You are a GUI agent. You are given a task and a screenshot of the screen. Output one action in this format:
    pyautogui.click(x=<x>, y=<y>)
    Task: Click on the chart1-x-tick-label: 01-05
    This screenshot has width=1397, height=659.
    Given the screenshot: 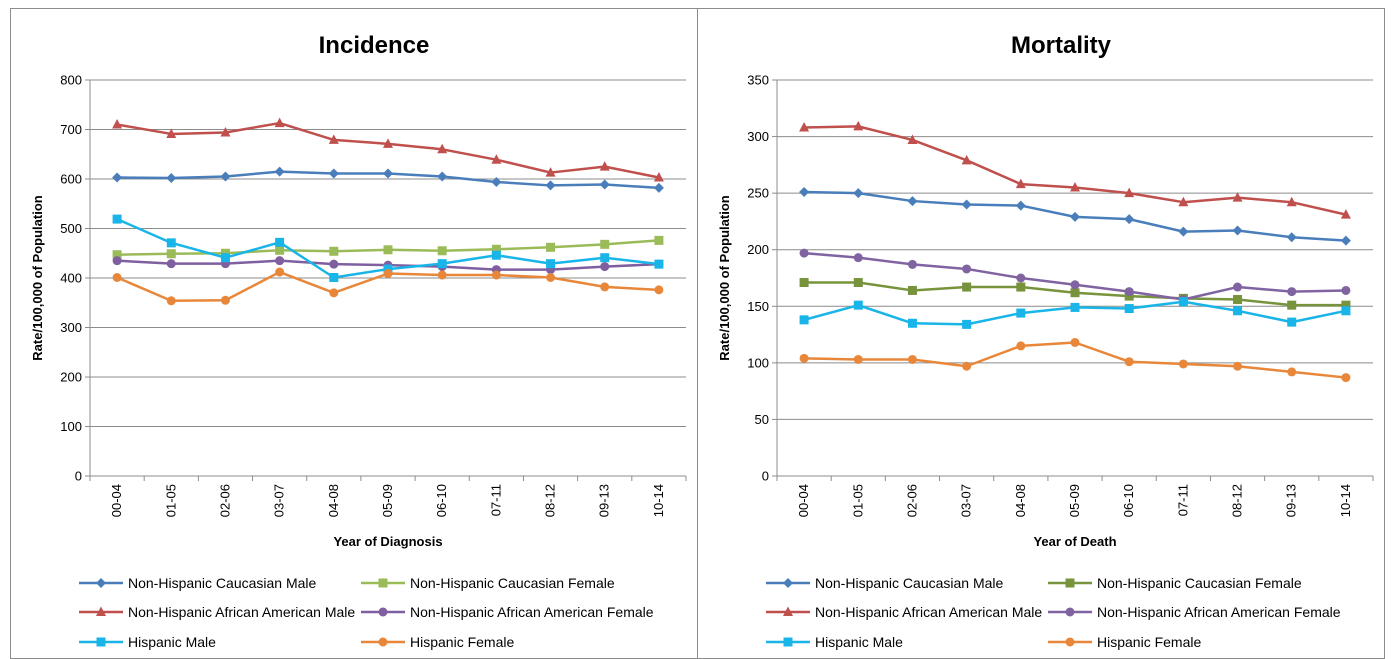 What is the action you would take?
    pyautogui.click(x=857, y=500)
    